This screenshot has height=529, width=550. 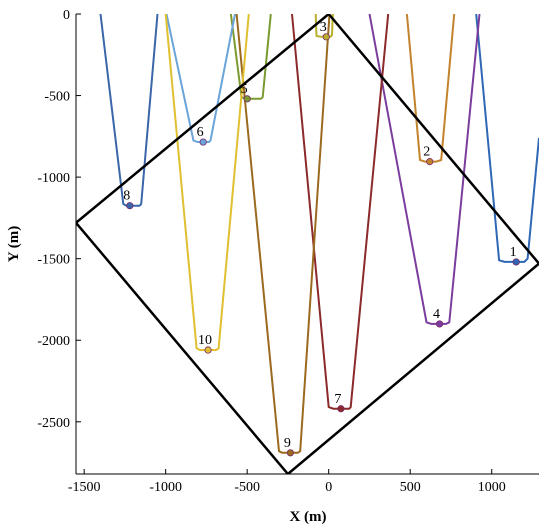 I want to click on y-tick-label: -1500, so click(x=53, y=260).